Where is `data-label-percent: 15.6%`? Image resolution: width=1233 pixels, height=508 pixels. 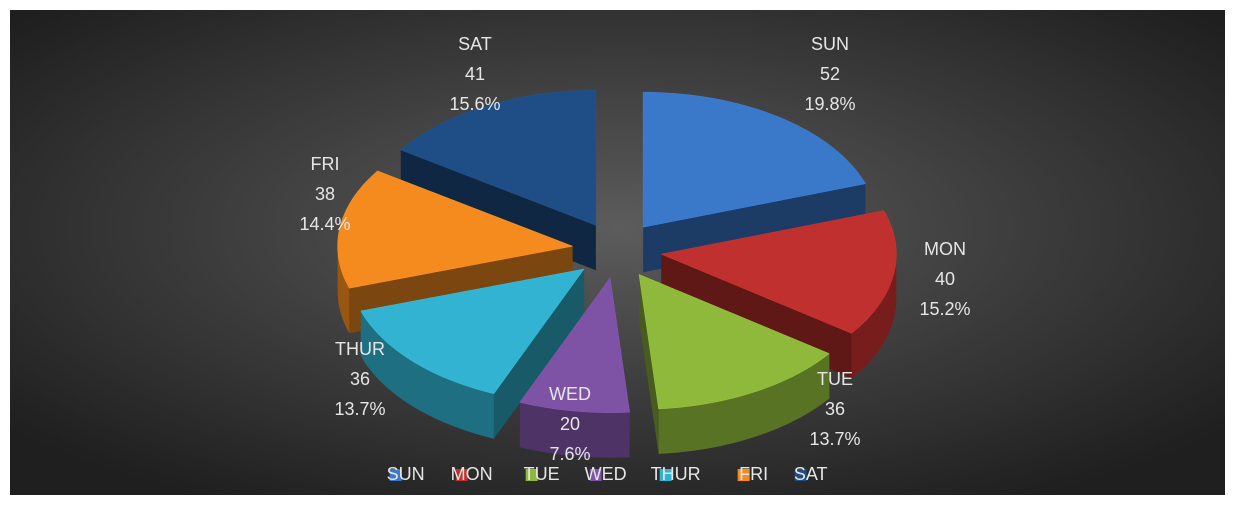
data-label-percent: 15.6% is located at coordinates (474, 104).